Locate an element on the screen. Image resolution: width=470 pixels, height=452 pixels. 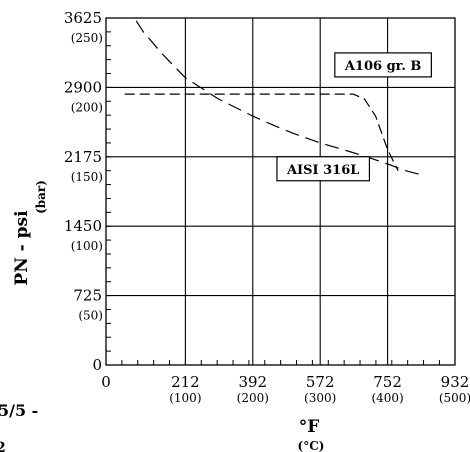
stray-text-1: 5/5 - is located at coordinates (19, 410).